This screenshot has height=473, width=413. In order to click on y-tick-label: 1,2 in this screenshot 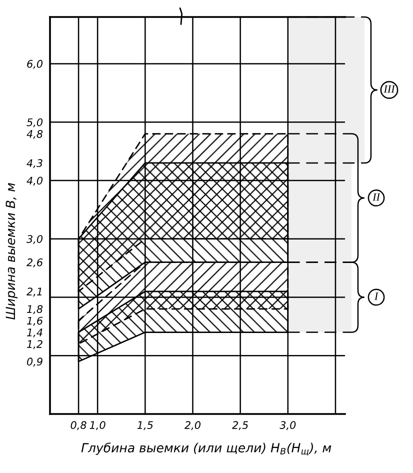, I will do `click(34, 345)`.